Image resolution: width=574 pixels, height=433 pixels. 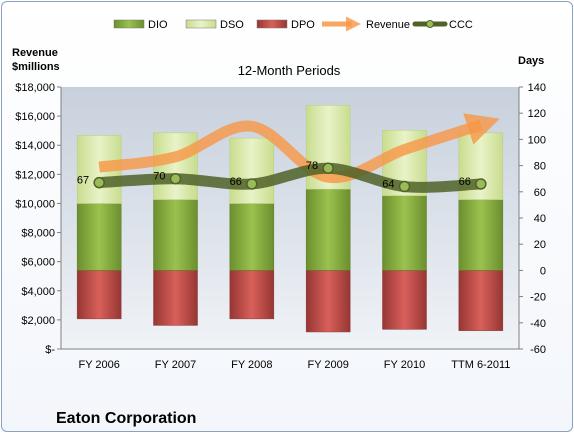 I want to click on right-axis-tick-label: 100, so click(x=537, y=140).